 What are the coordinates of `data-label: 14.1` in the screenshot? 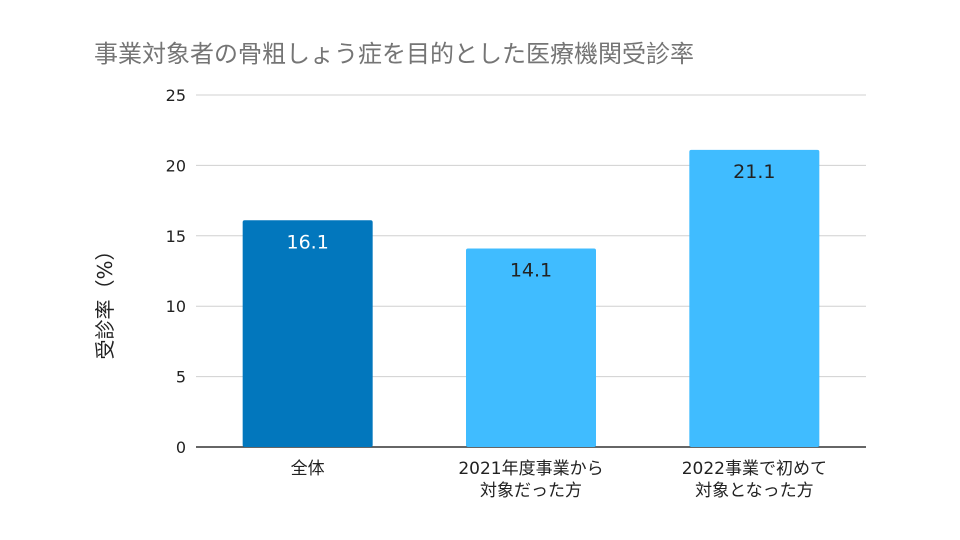 It's located at (531, 270).